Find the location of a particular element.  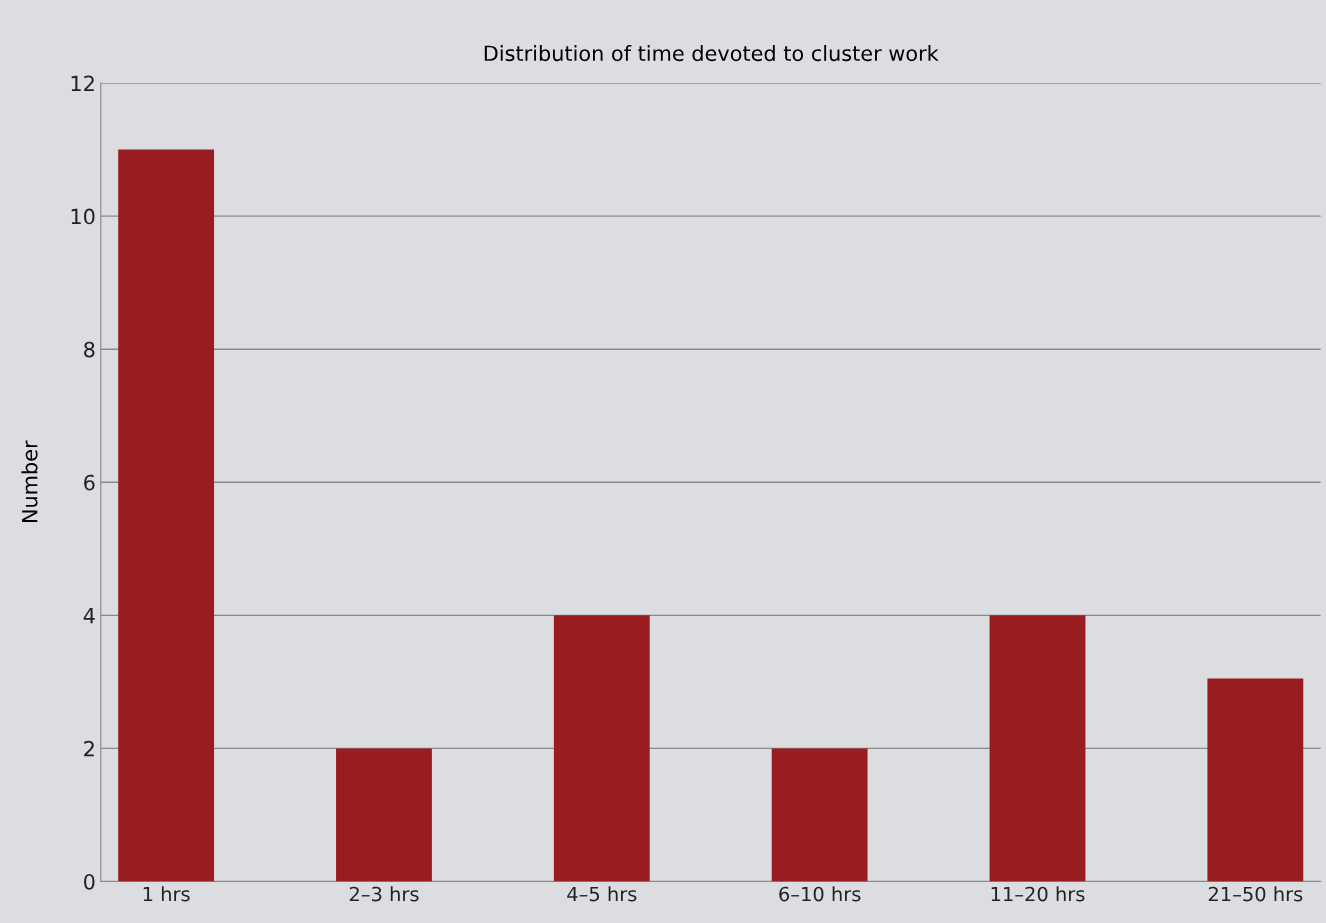

y-tick-label: 4 is located at coordinates (89, 616).